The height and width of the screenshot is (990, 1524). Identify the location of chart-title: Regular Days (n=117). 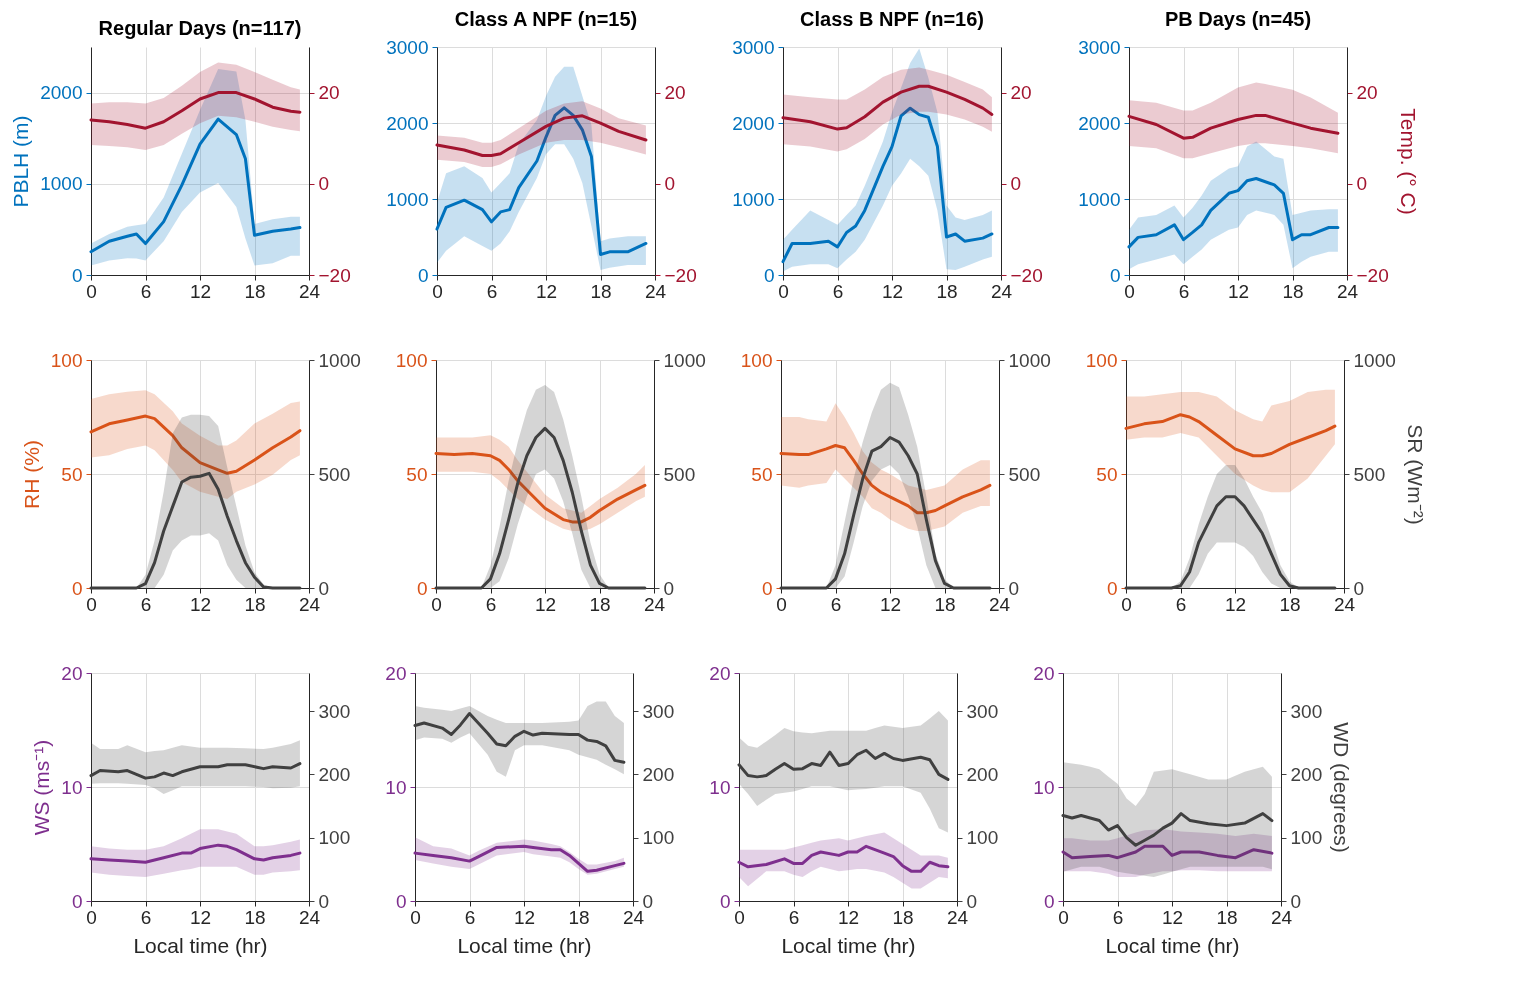
(200, 28).